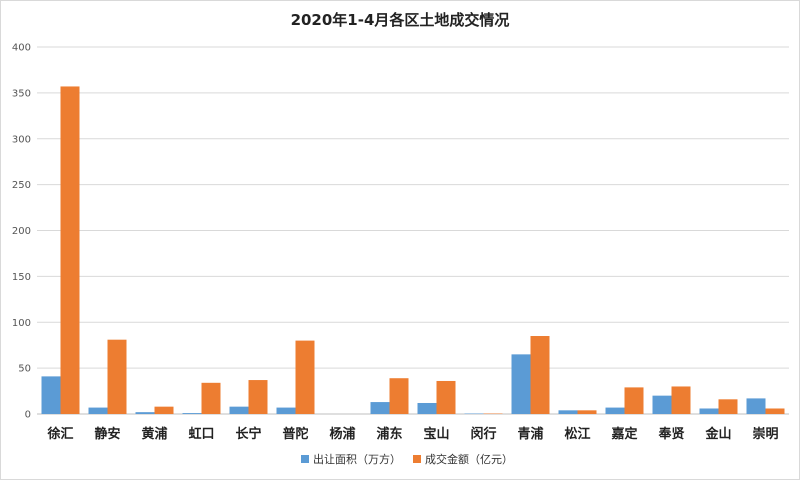  Describe the element at coordinates (436, 434) in the screenshot. I see `x-tick-label: 宝山` at that location.